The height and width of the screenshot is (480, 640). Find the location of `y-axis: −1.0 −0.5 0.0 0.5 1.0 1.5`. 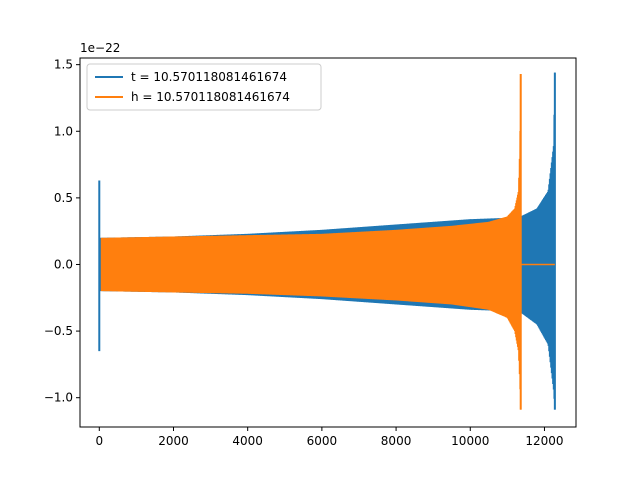

y-axis: −1.0 −0.5 0.0 0.5 1.0 1.5 is located at coordinates (62, 231).